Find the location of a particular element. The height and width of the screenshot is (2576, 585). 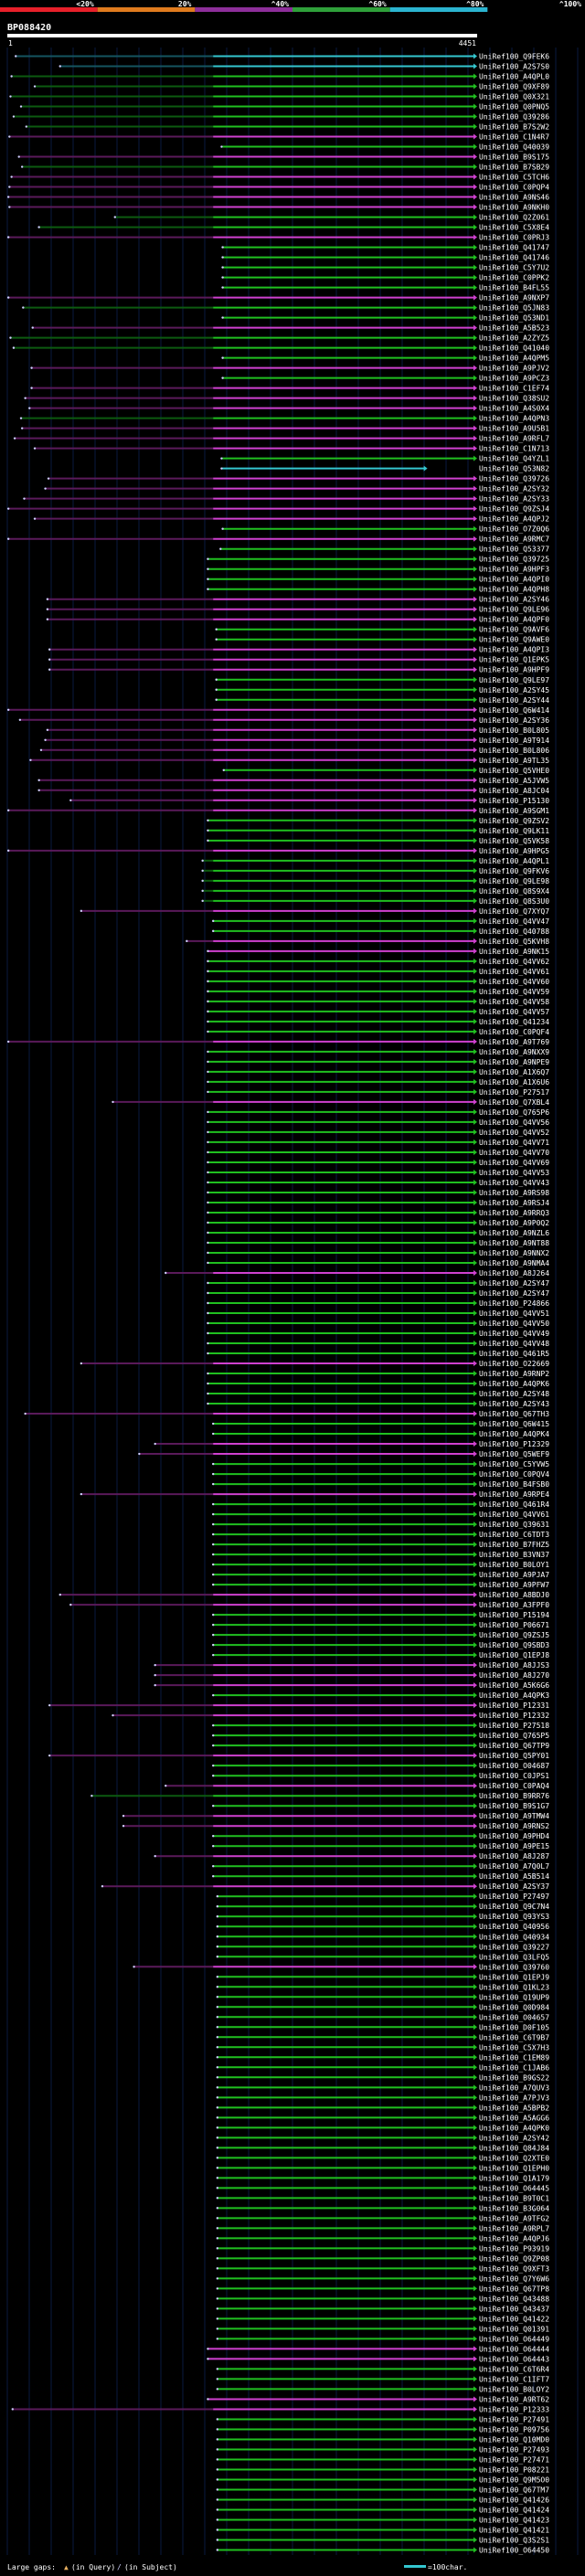

hit-row: UniRef100_A9HPF9 is located at coordinates (299, 670).